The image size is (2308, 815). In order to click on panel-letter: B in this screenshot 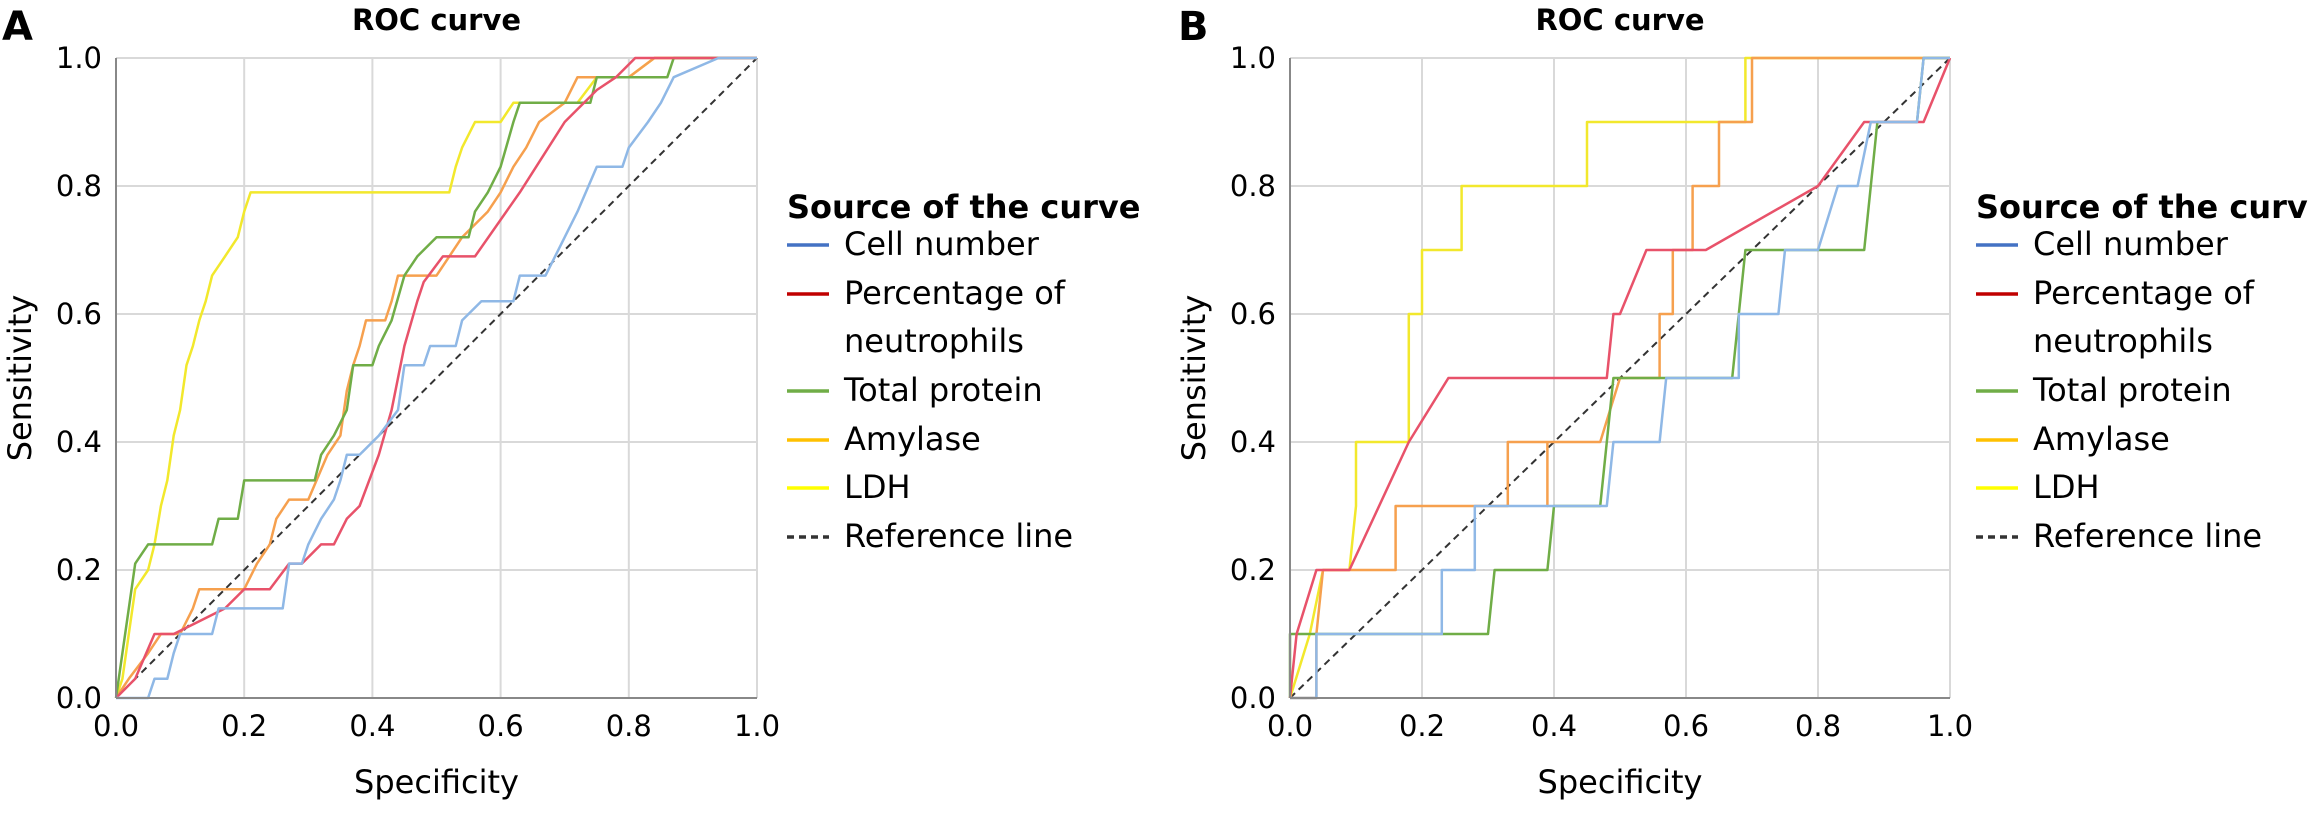, I will do `click(1193, 27)`.